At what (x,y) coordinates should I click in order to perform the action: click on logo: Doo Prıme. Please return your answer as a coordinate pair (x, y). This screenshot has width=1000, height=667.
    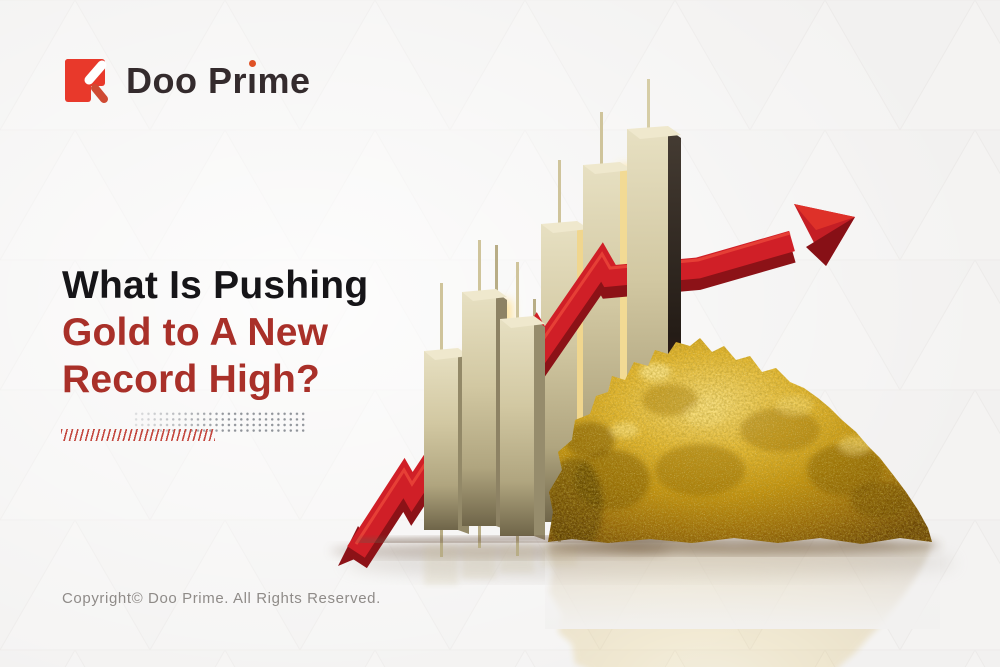
    Looking at the image, I should click on (187, 80).